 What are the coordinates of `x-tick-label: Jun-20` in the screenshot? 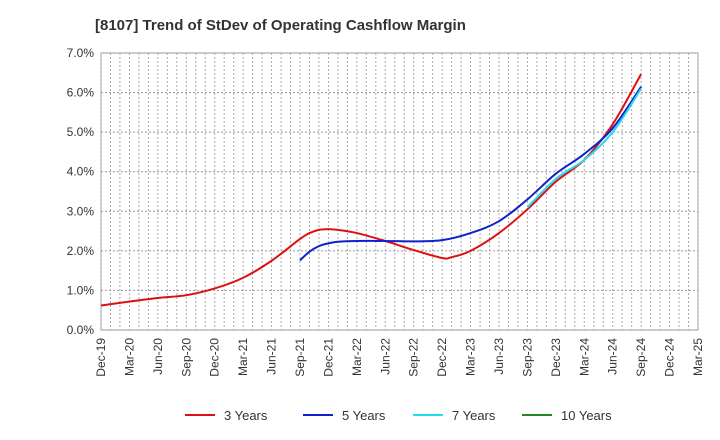 It's located at (158, 356).